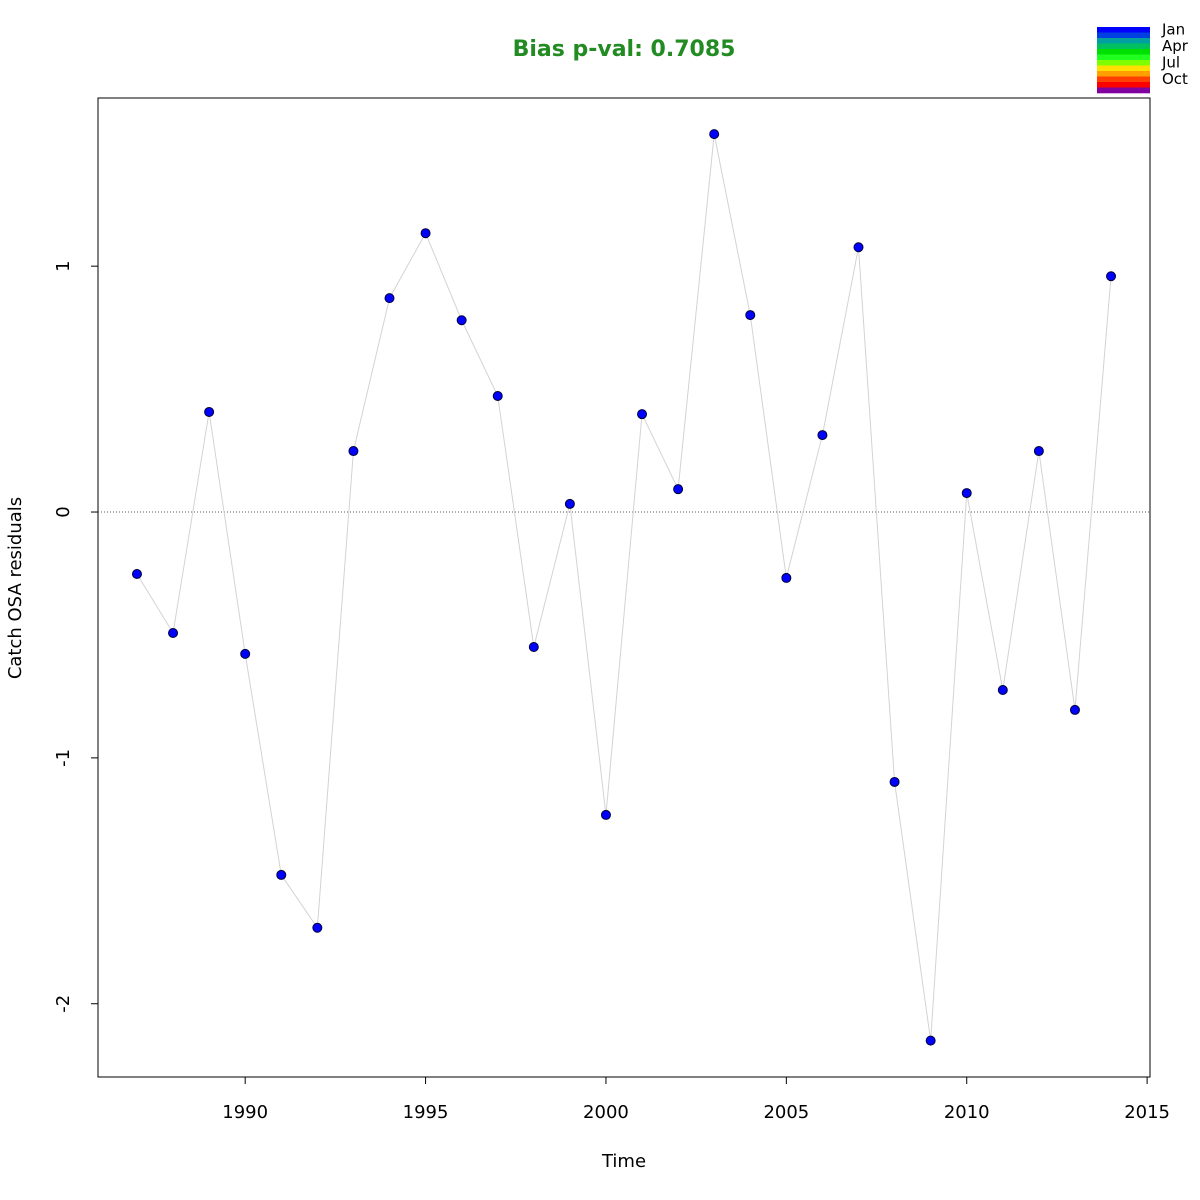  Describe the element at coordinates (967, 1112) in the screenshot. I see `x-tick-label: 2010` at that location.